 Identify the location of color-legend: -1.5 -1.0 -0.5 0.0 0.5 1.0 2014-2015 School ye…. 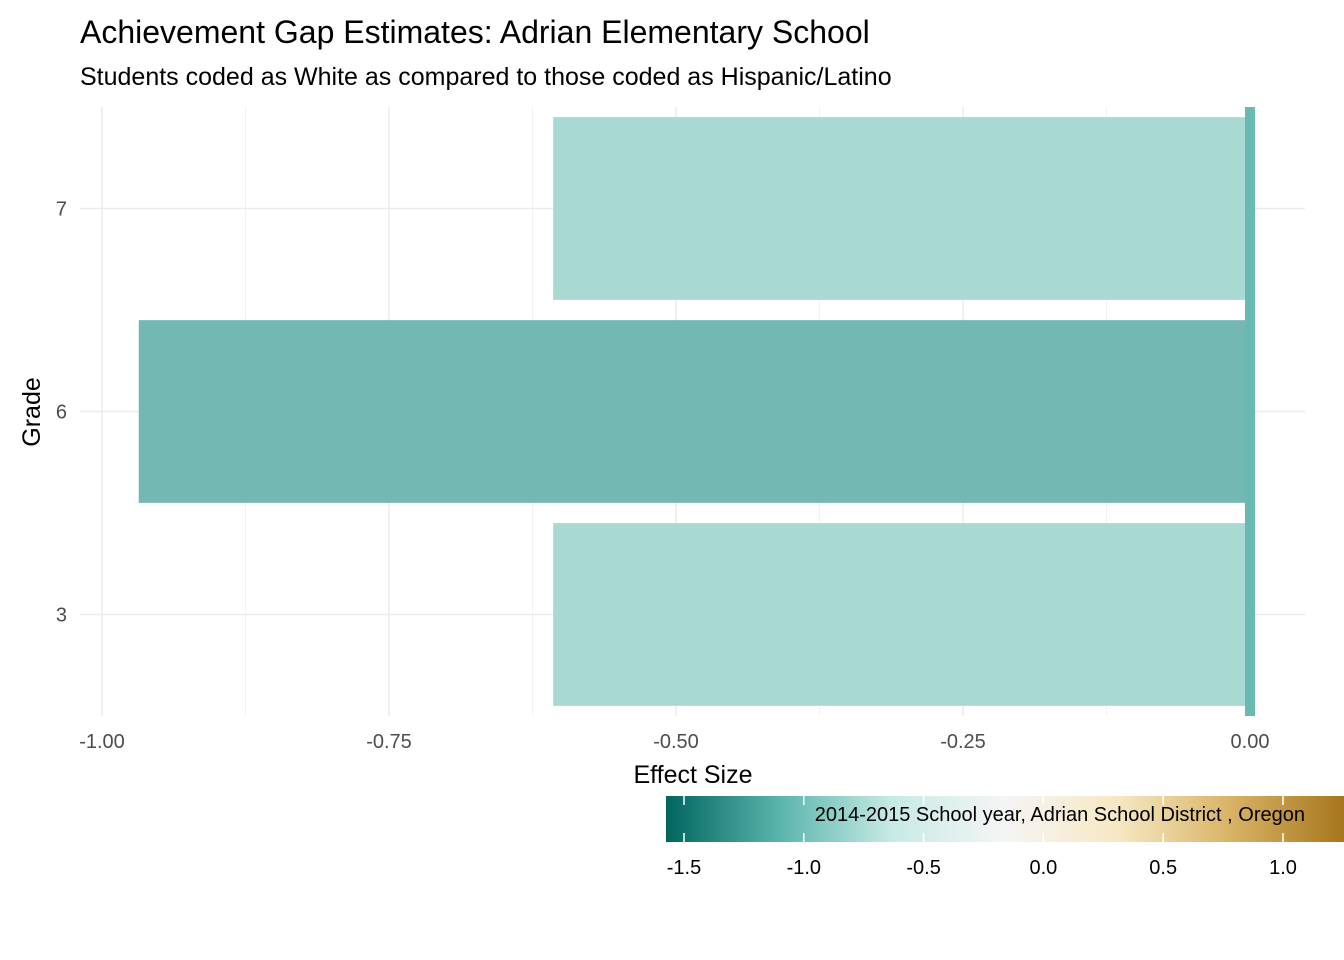
(1005, 837).